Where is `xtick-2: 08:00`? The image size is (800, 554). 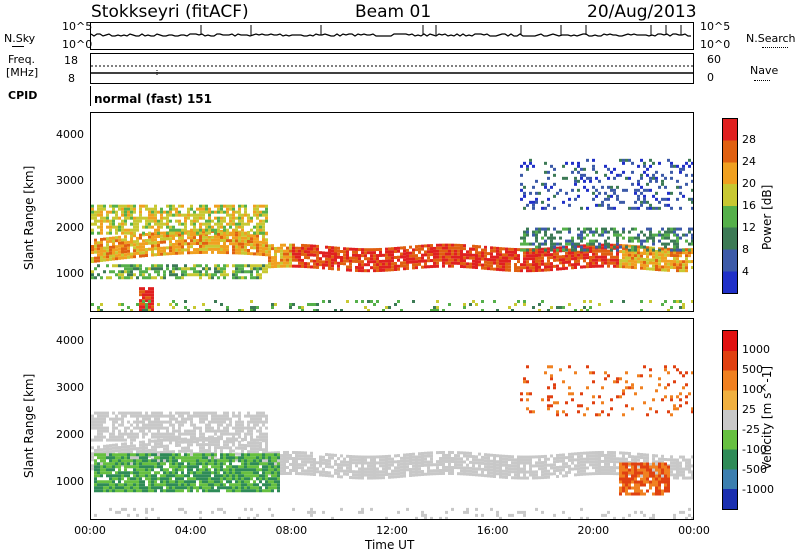 xtick-2: 08:00 is located at coordinates (291, 530).